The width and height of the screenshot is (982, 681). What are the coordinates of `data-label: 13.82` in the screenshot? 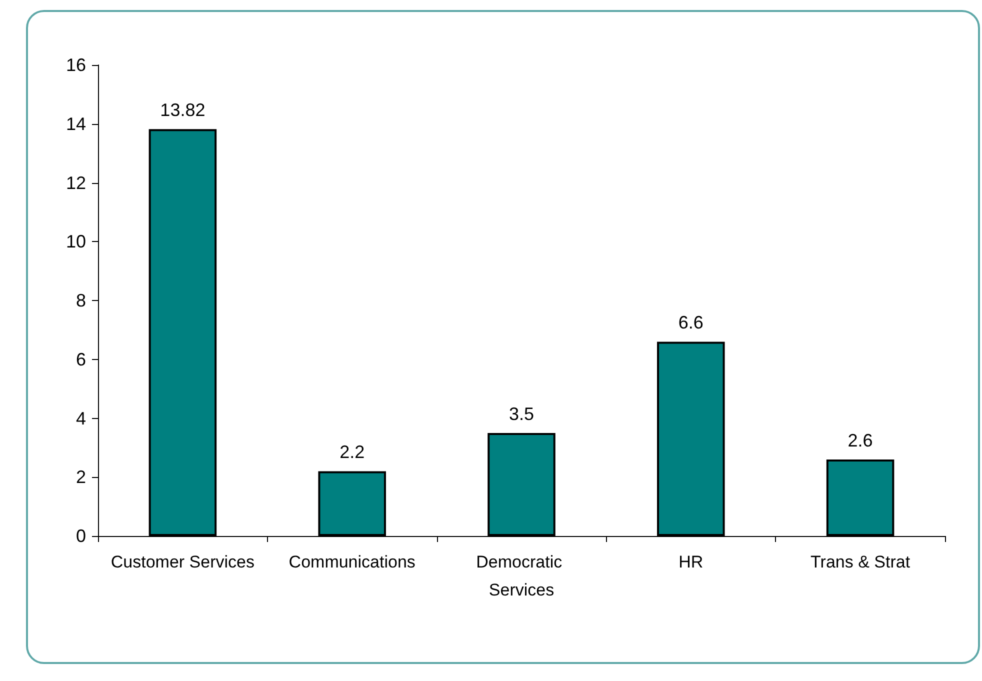 It's located at (183, 110).